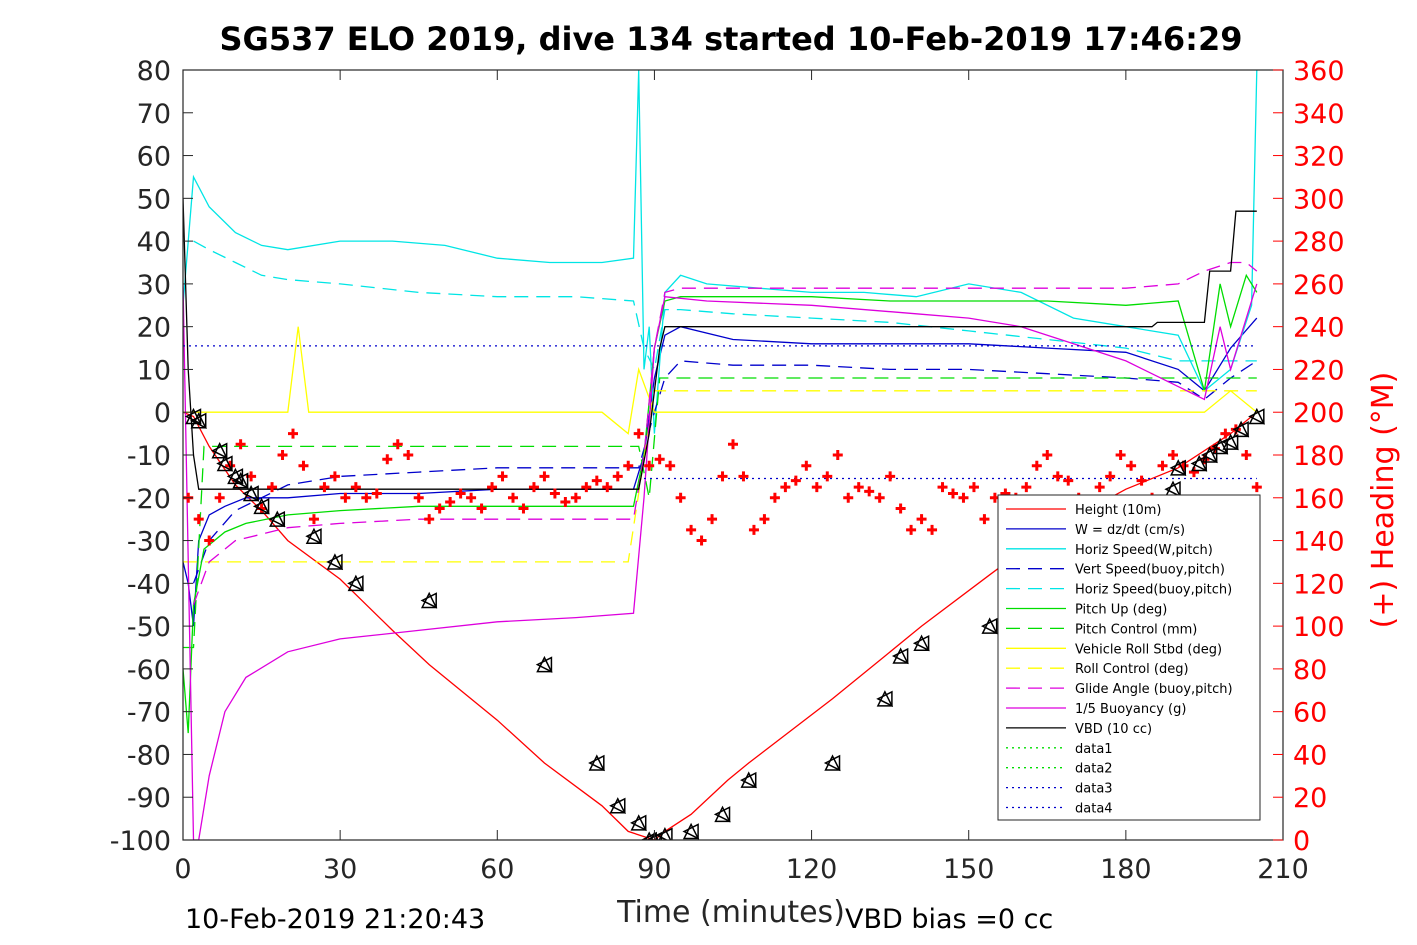 This screenshot has width=1417, height=945. Describe the element at coordinates (1132, 669) in the screenshot. I see `legend-label: Roll Control (deg)` at that location.